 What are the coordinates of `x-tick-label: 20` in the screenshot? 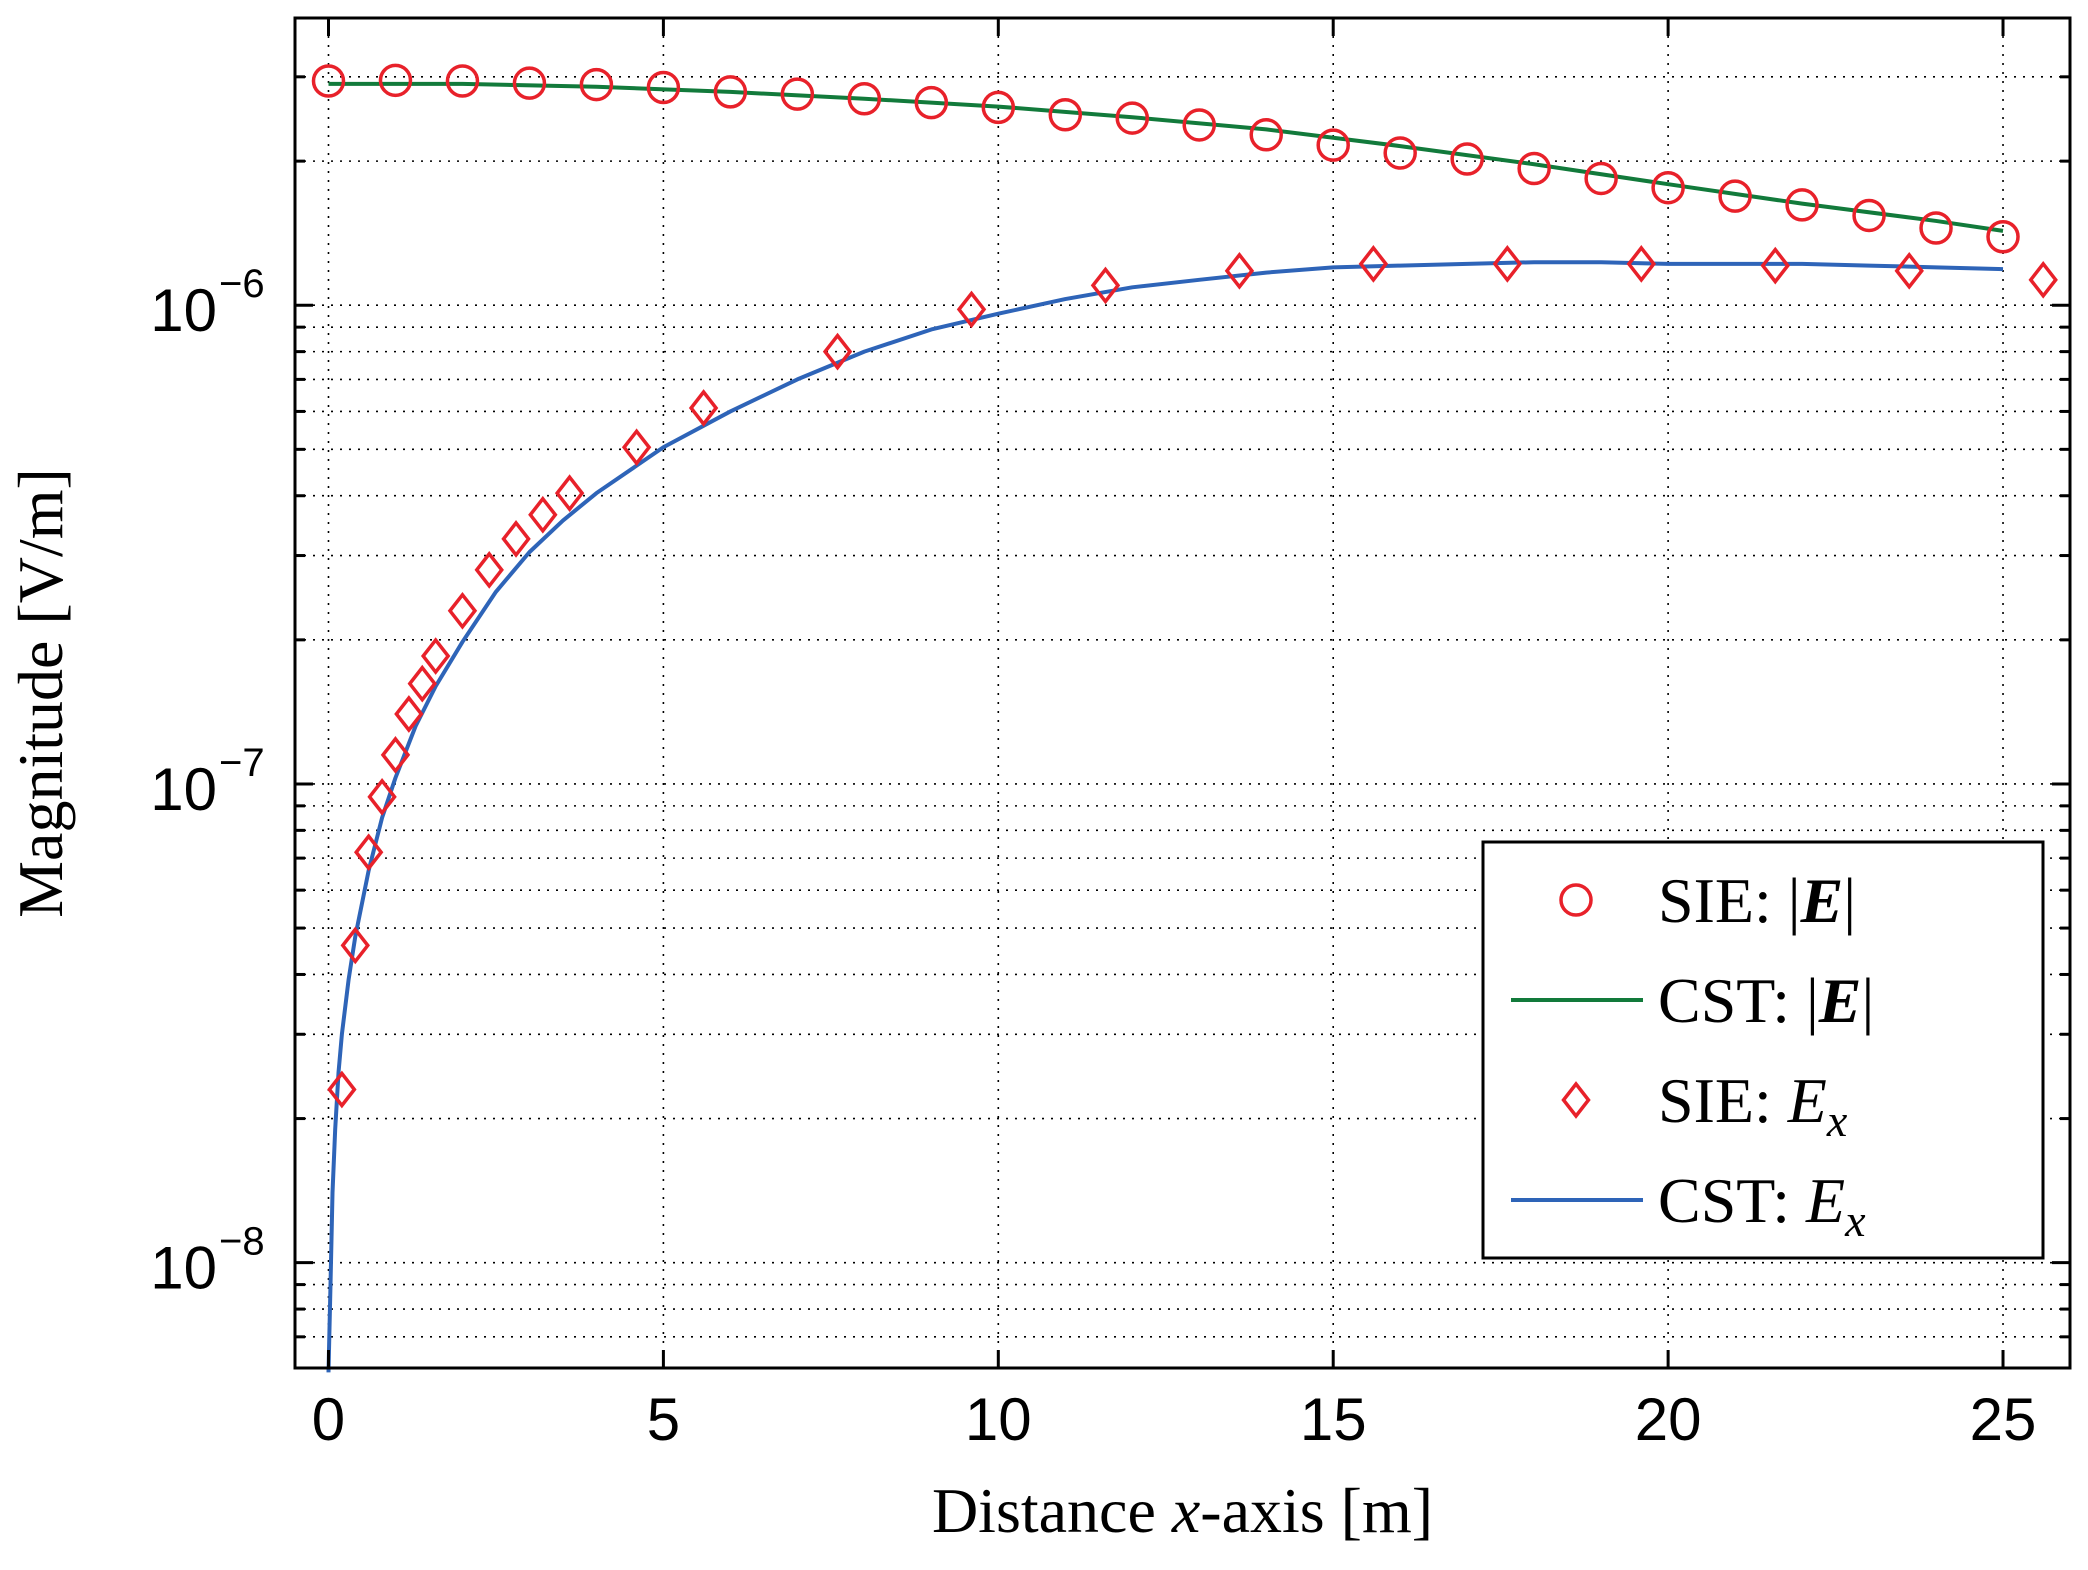 It's located at (1668, 1419).